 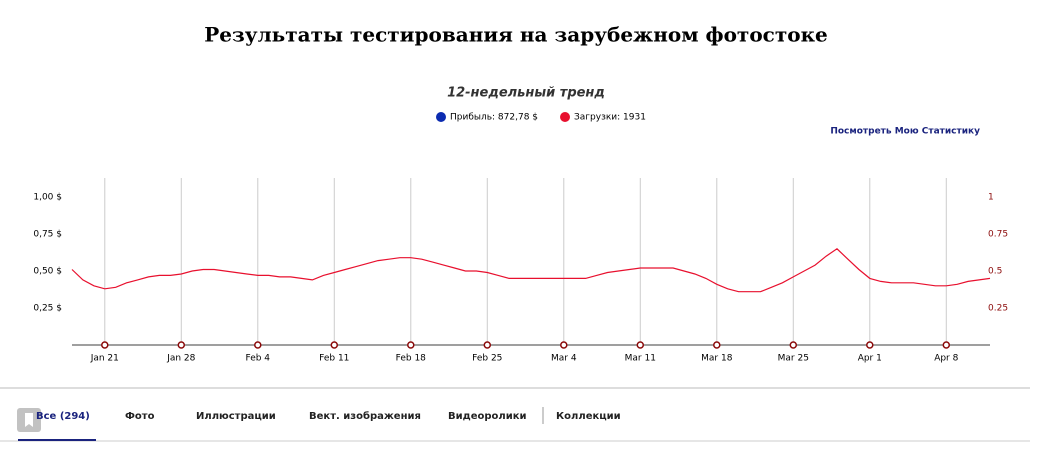 What do you see at coordinates (180, 359) in the screenshot?
I see `x-tick-label: Jan 28` at bounding box center [180, 359].